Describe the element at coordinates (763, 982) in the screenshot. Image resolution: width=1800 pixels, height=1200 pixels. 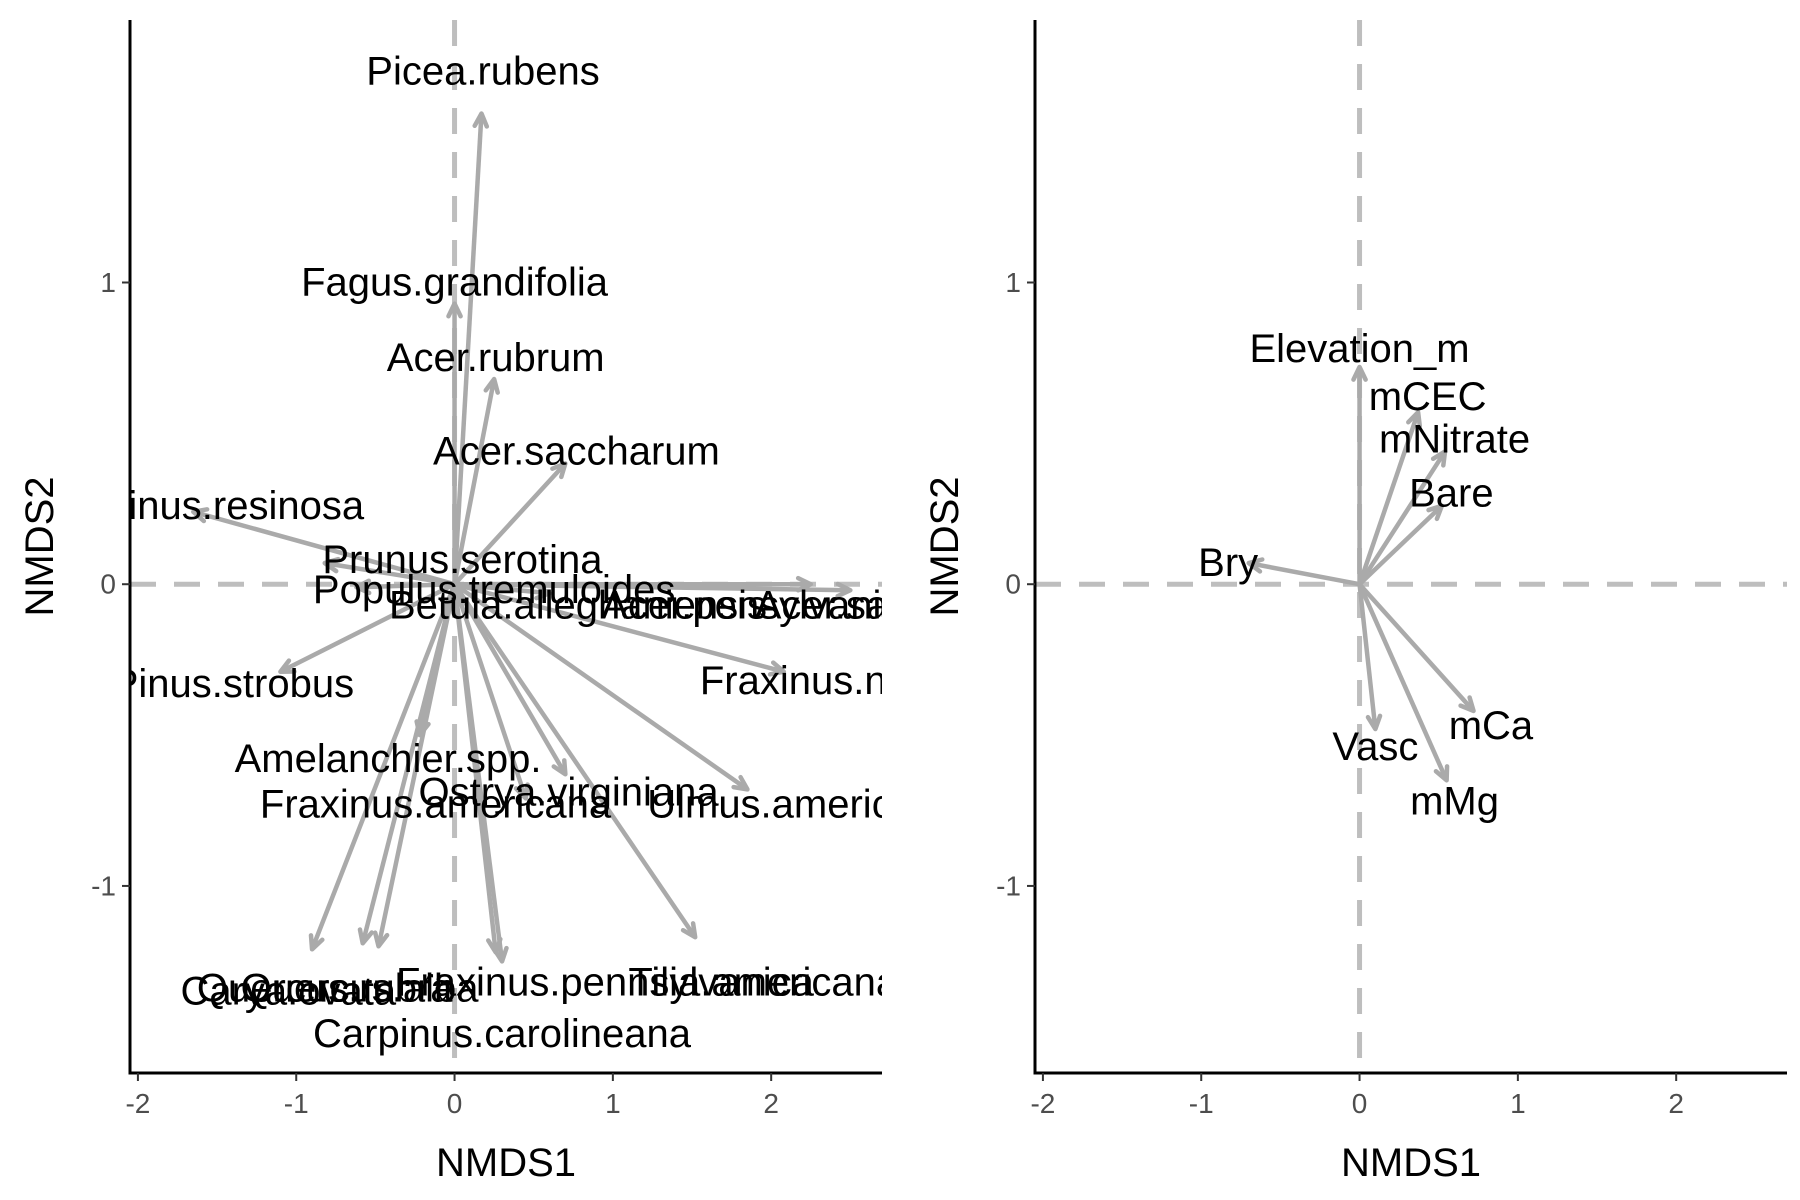
I see `vector-label: Tilia.americana` at that location.